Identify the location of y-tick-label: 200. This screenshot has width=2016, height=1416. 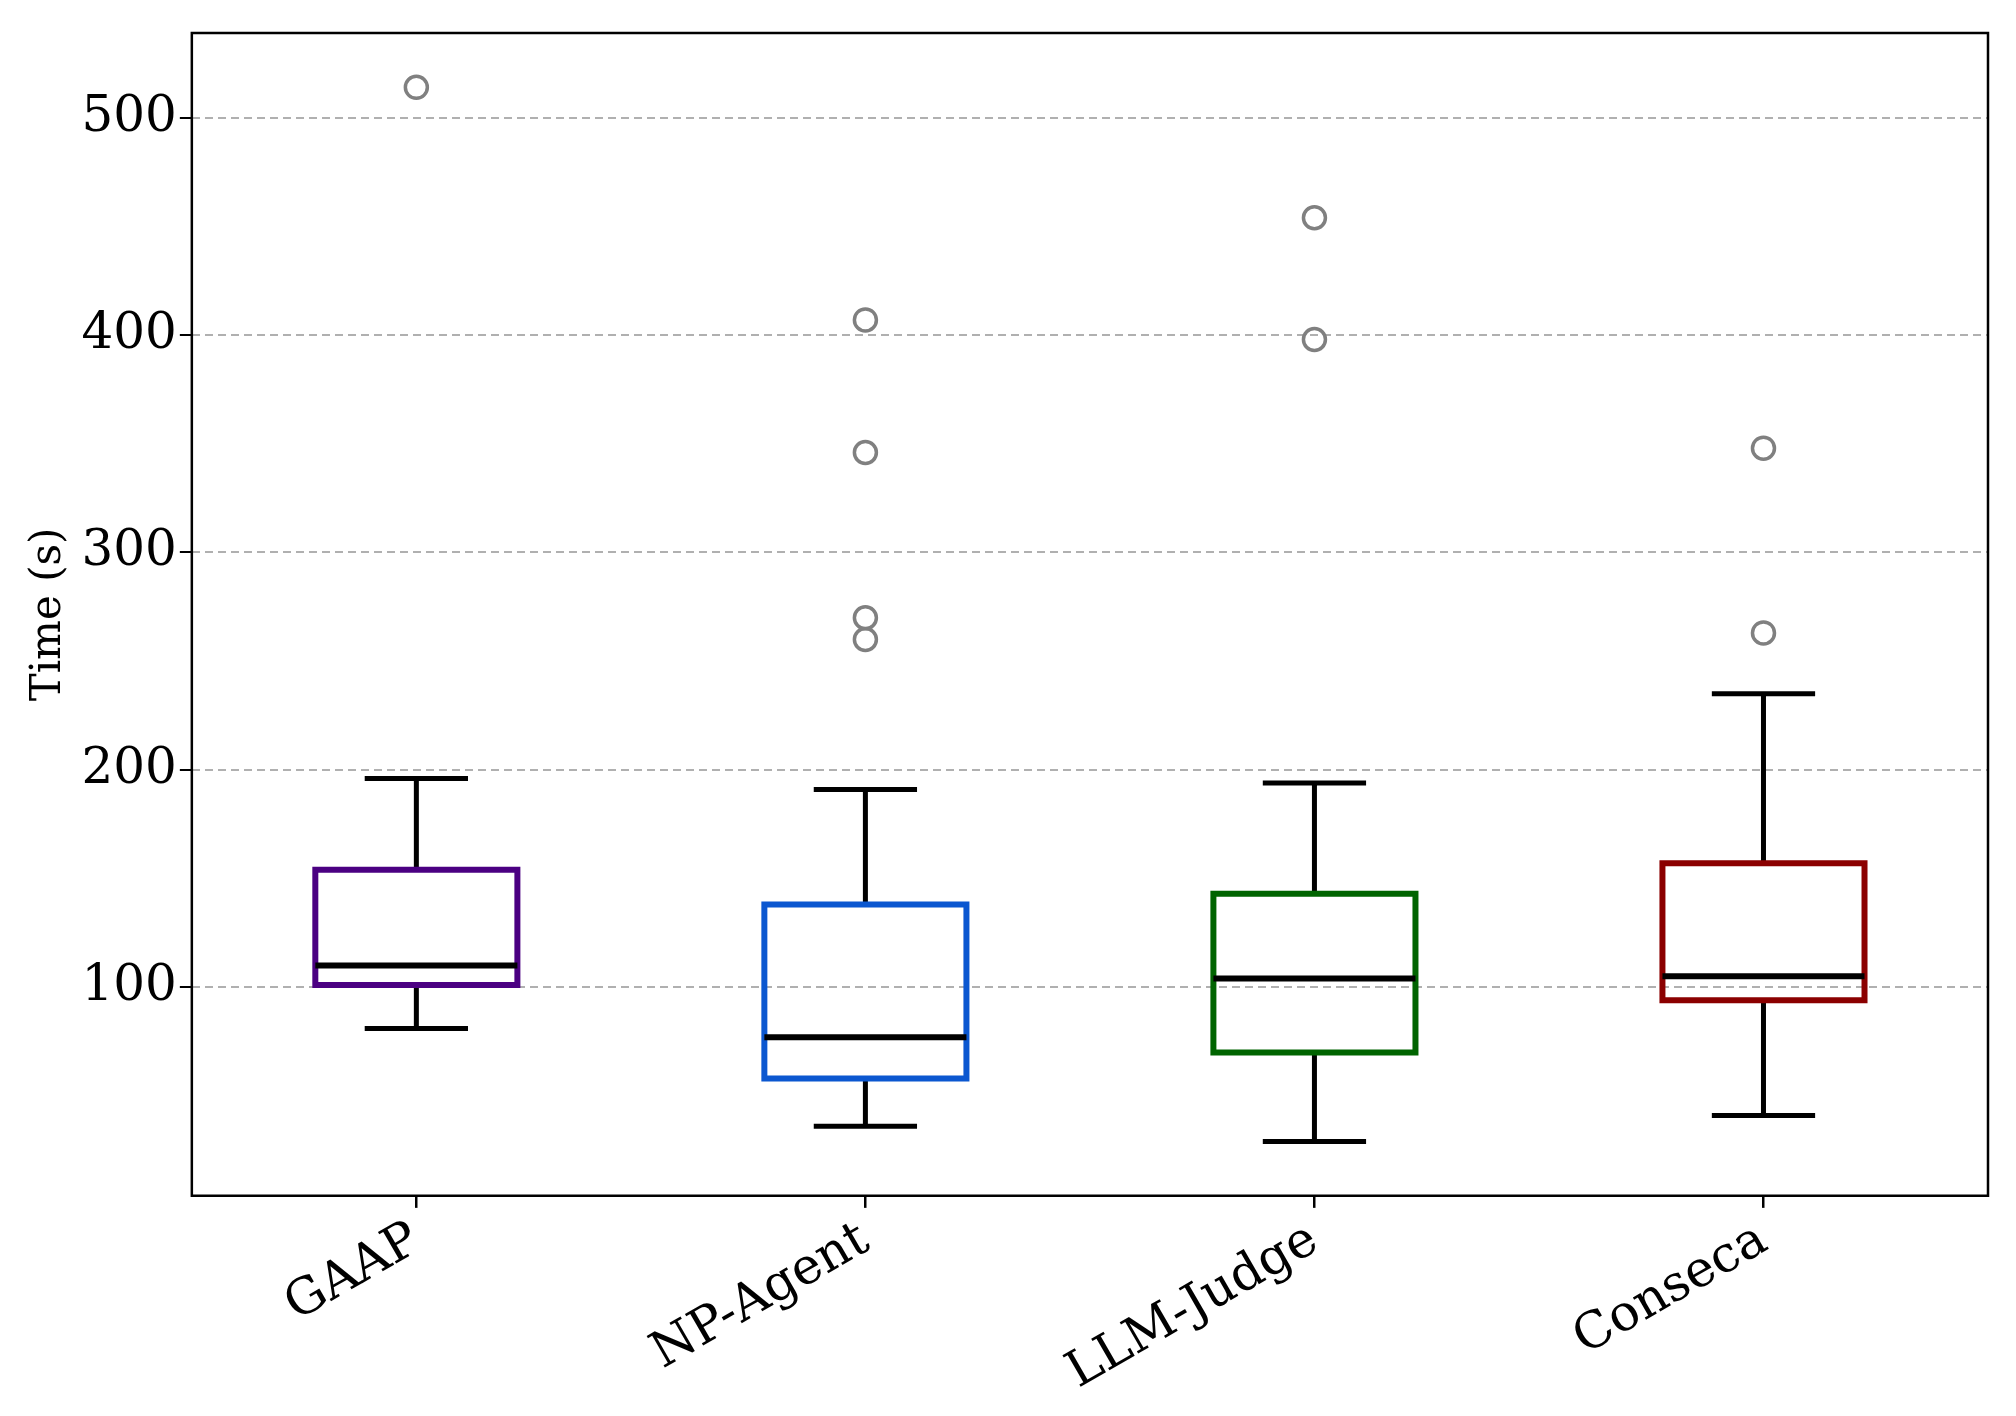
(129, 765).